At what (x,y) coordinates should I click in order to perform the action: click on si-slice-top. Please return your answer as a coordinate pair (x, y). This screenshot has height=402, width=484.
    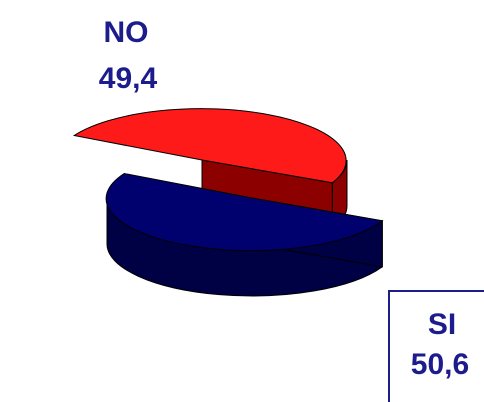
    Looking at the image, I should click on (244, 212).